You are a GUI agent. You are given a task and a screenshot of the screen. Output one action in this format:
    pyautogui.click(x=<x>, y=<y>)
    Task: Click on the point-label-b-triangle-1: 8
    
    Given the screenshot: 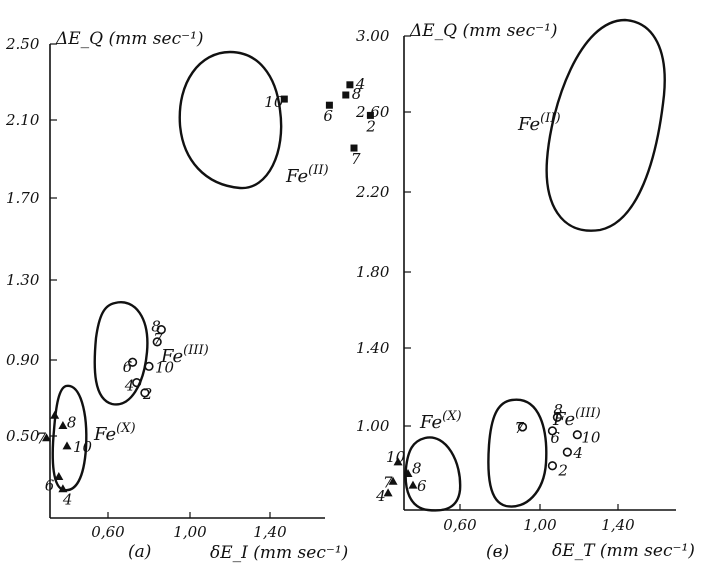 What is the action you would take?
    pyautogui.click(x=417, y=469)
    